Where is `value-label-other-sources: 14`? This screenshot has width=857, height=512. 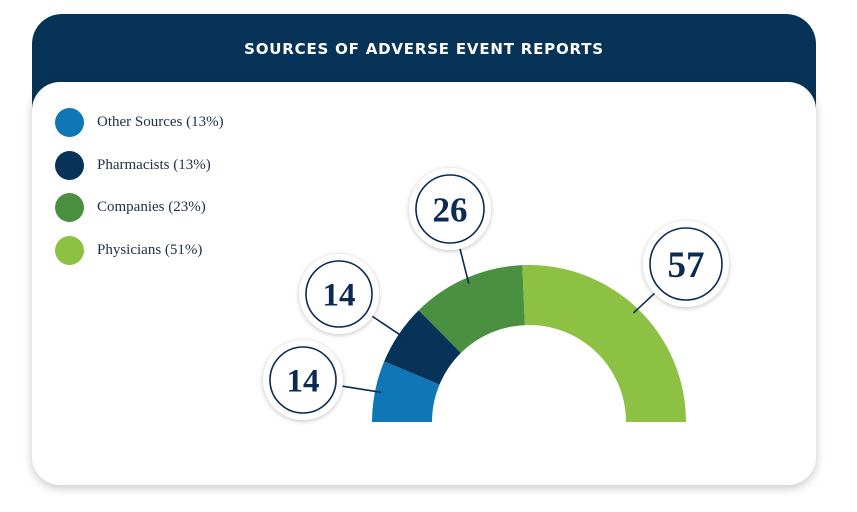 value-label-other-sources: 14 is located at coordinates (303, 382).